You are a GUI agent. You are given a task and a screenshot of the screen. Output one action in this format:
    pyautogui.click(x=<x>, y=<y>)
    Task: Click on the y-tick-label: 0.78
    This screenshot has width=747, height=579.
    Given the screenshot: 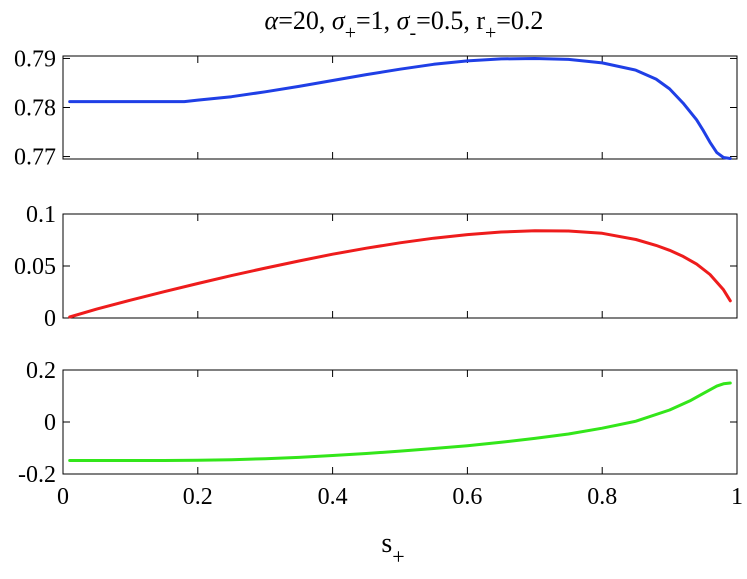 What is the action you would take?
    pyautogui.click(x=35, y=109)
    